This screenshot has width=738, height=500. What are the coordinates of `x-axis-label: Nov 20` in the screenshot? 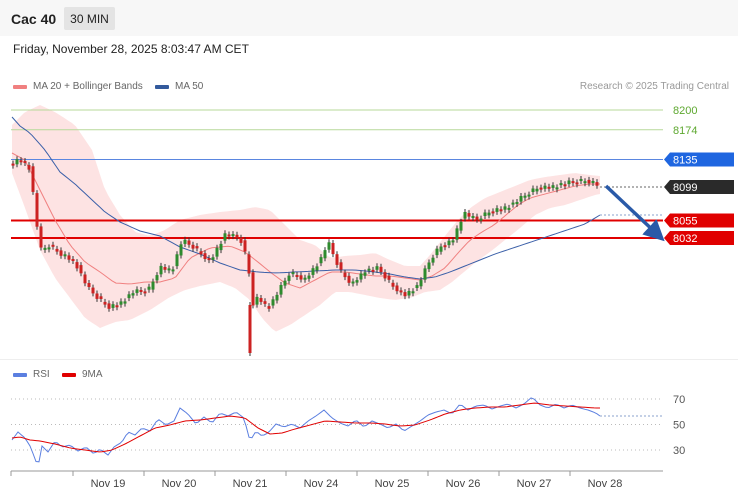 It's located at (179, 484).